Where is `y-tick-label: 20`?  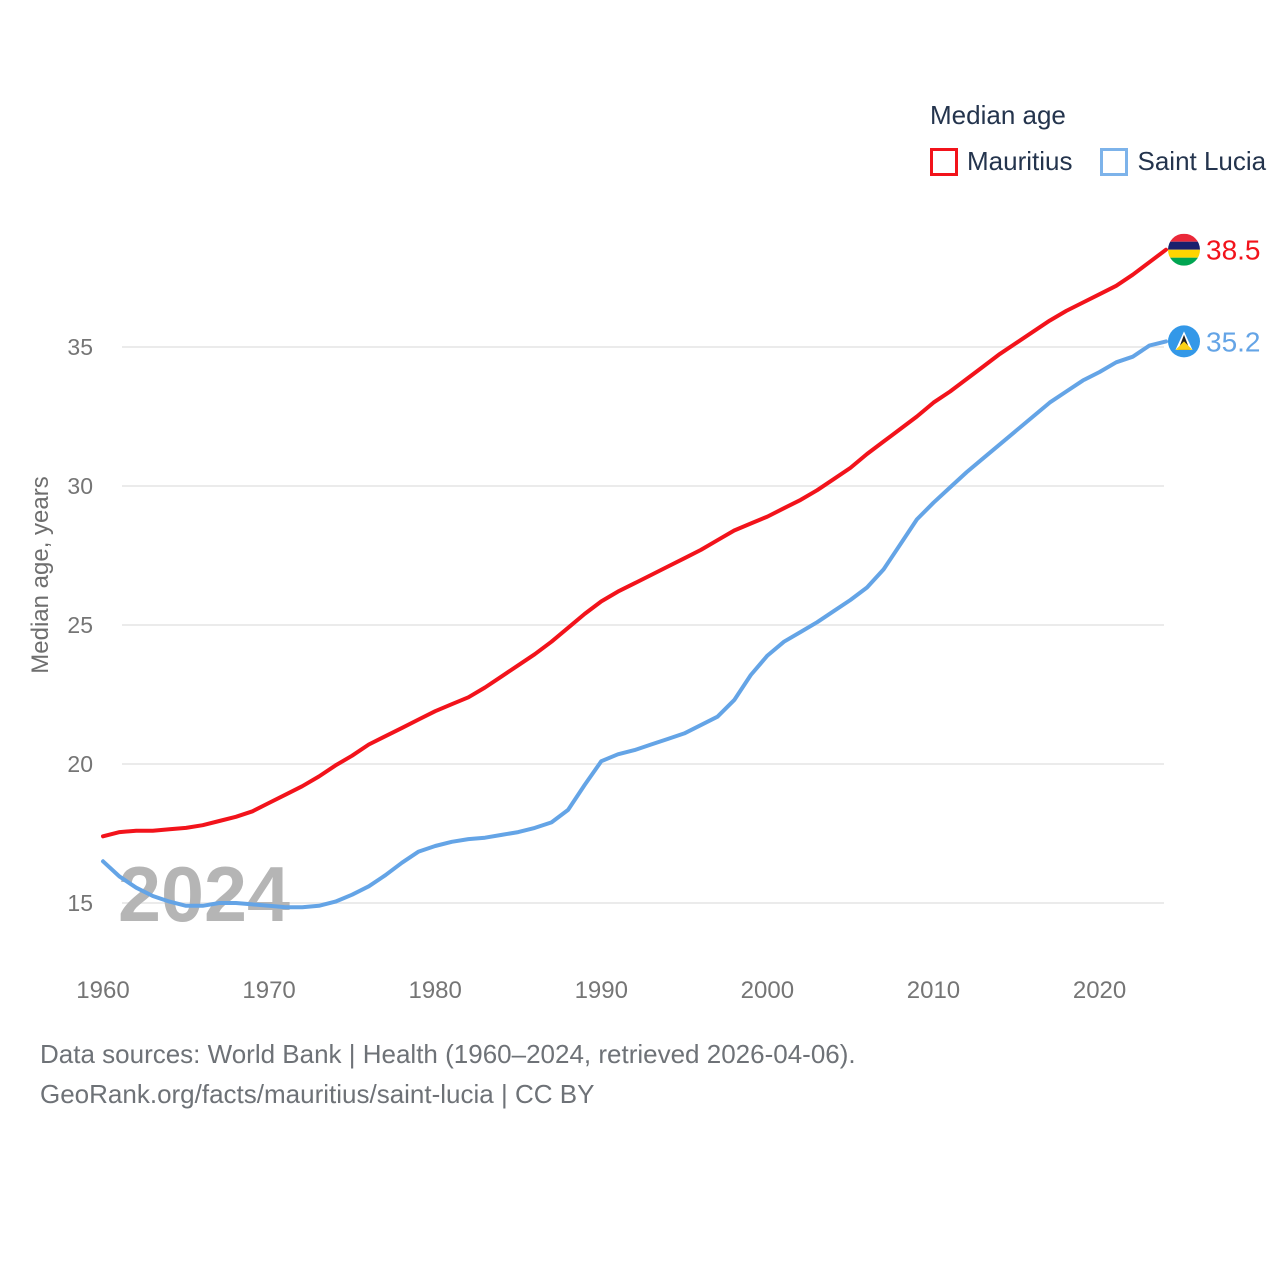 y-tick-label: 20 is located at coordinates (80, 764).